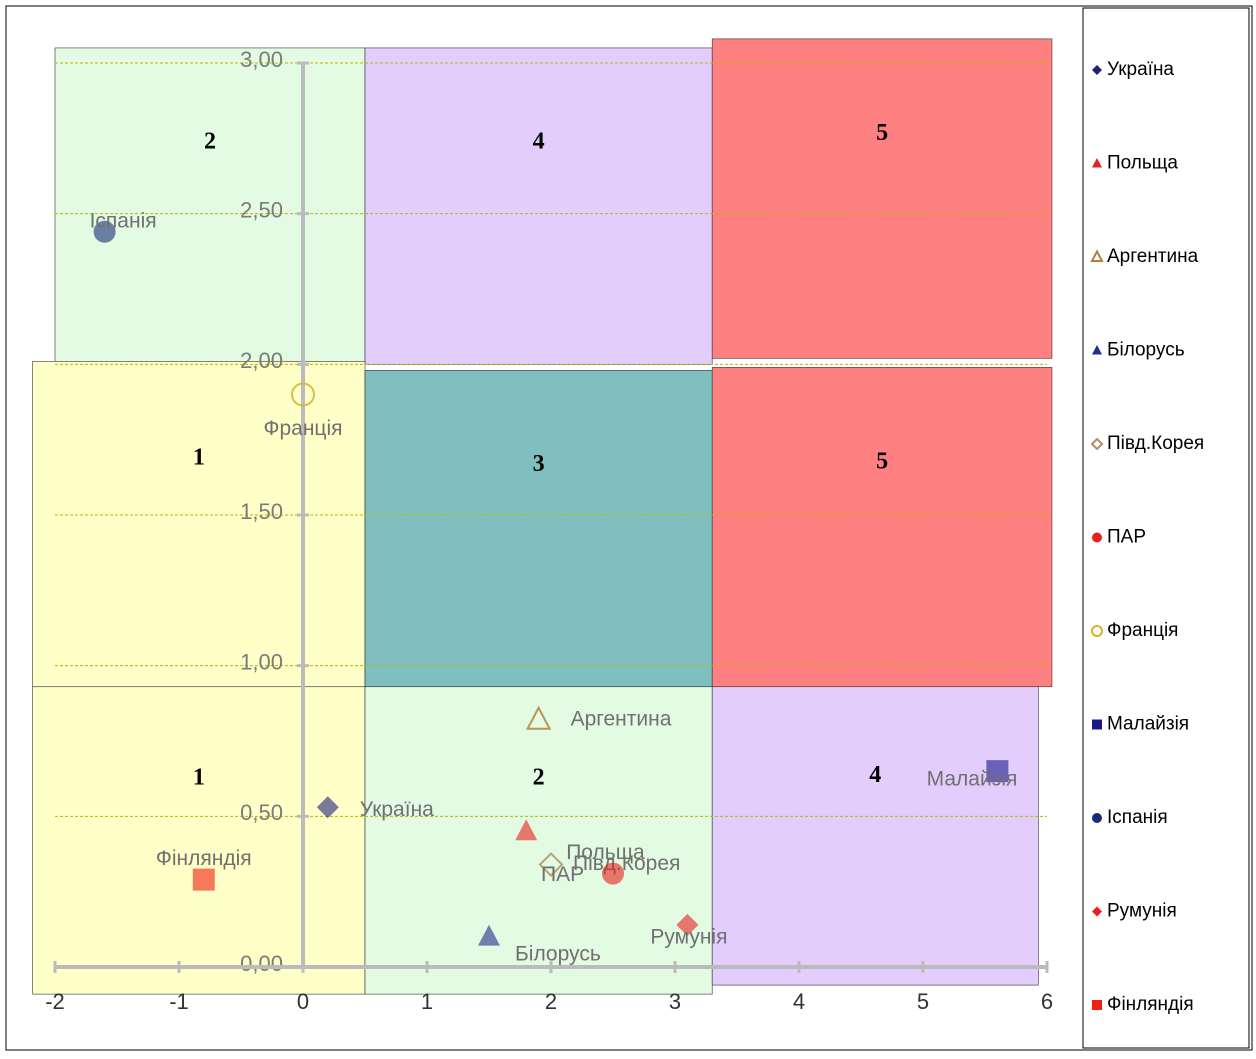 This screenshot has height=1059, width=1256. Describe the element at coordinates (303, 428) in the screenshot. I see `point-label: Франція` at that location.